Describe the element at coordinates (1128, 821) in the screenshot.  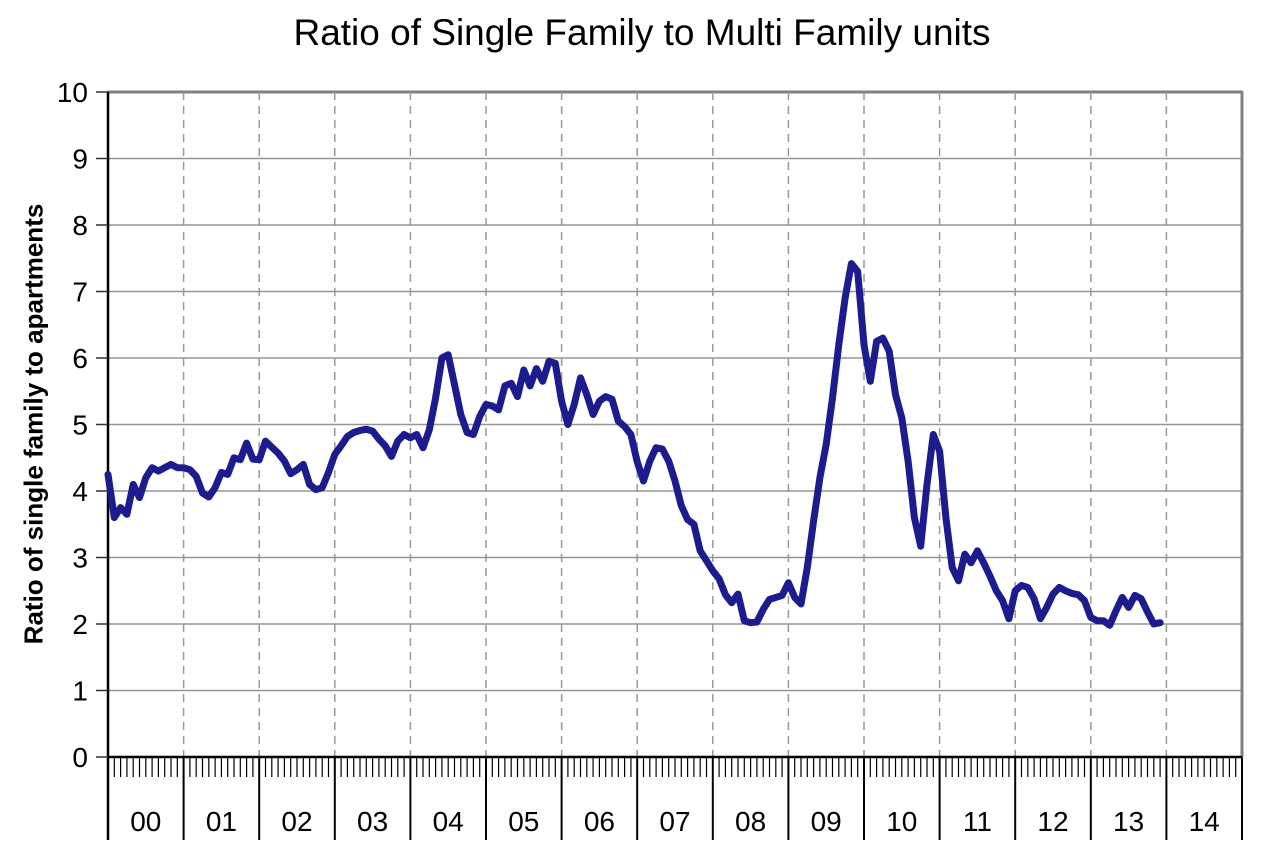
I see `svg-text: 13` at that location.